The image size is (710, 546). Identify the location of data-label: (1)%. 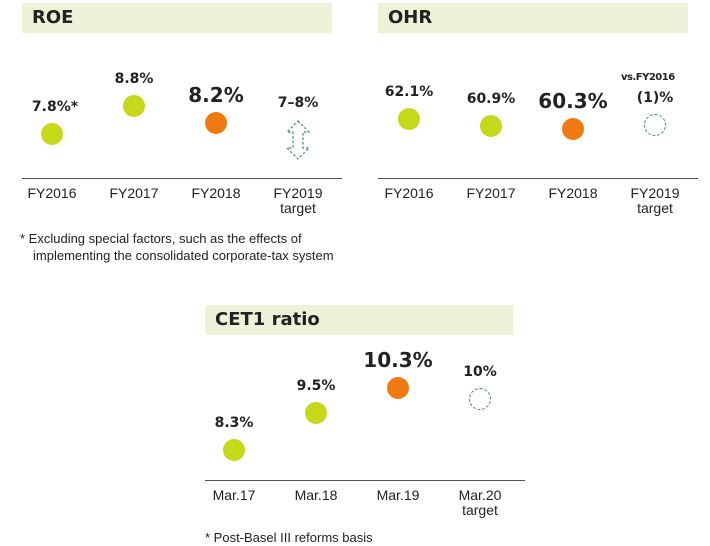
(655, 98).